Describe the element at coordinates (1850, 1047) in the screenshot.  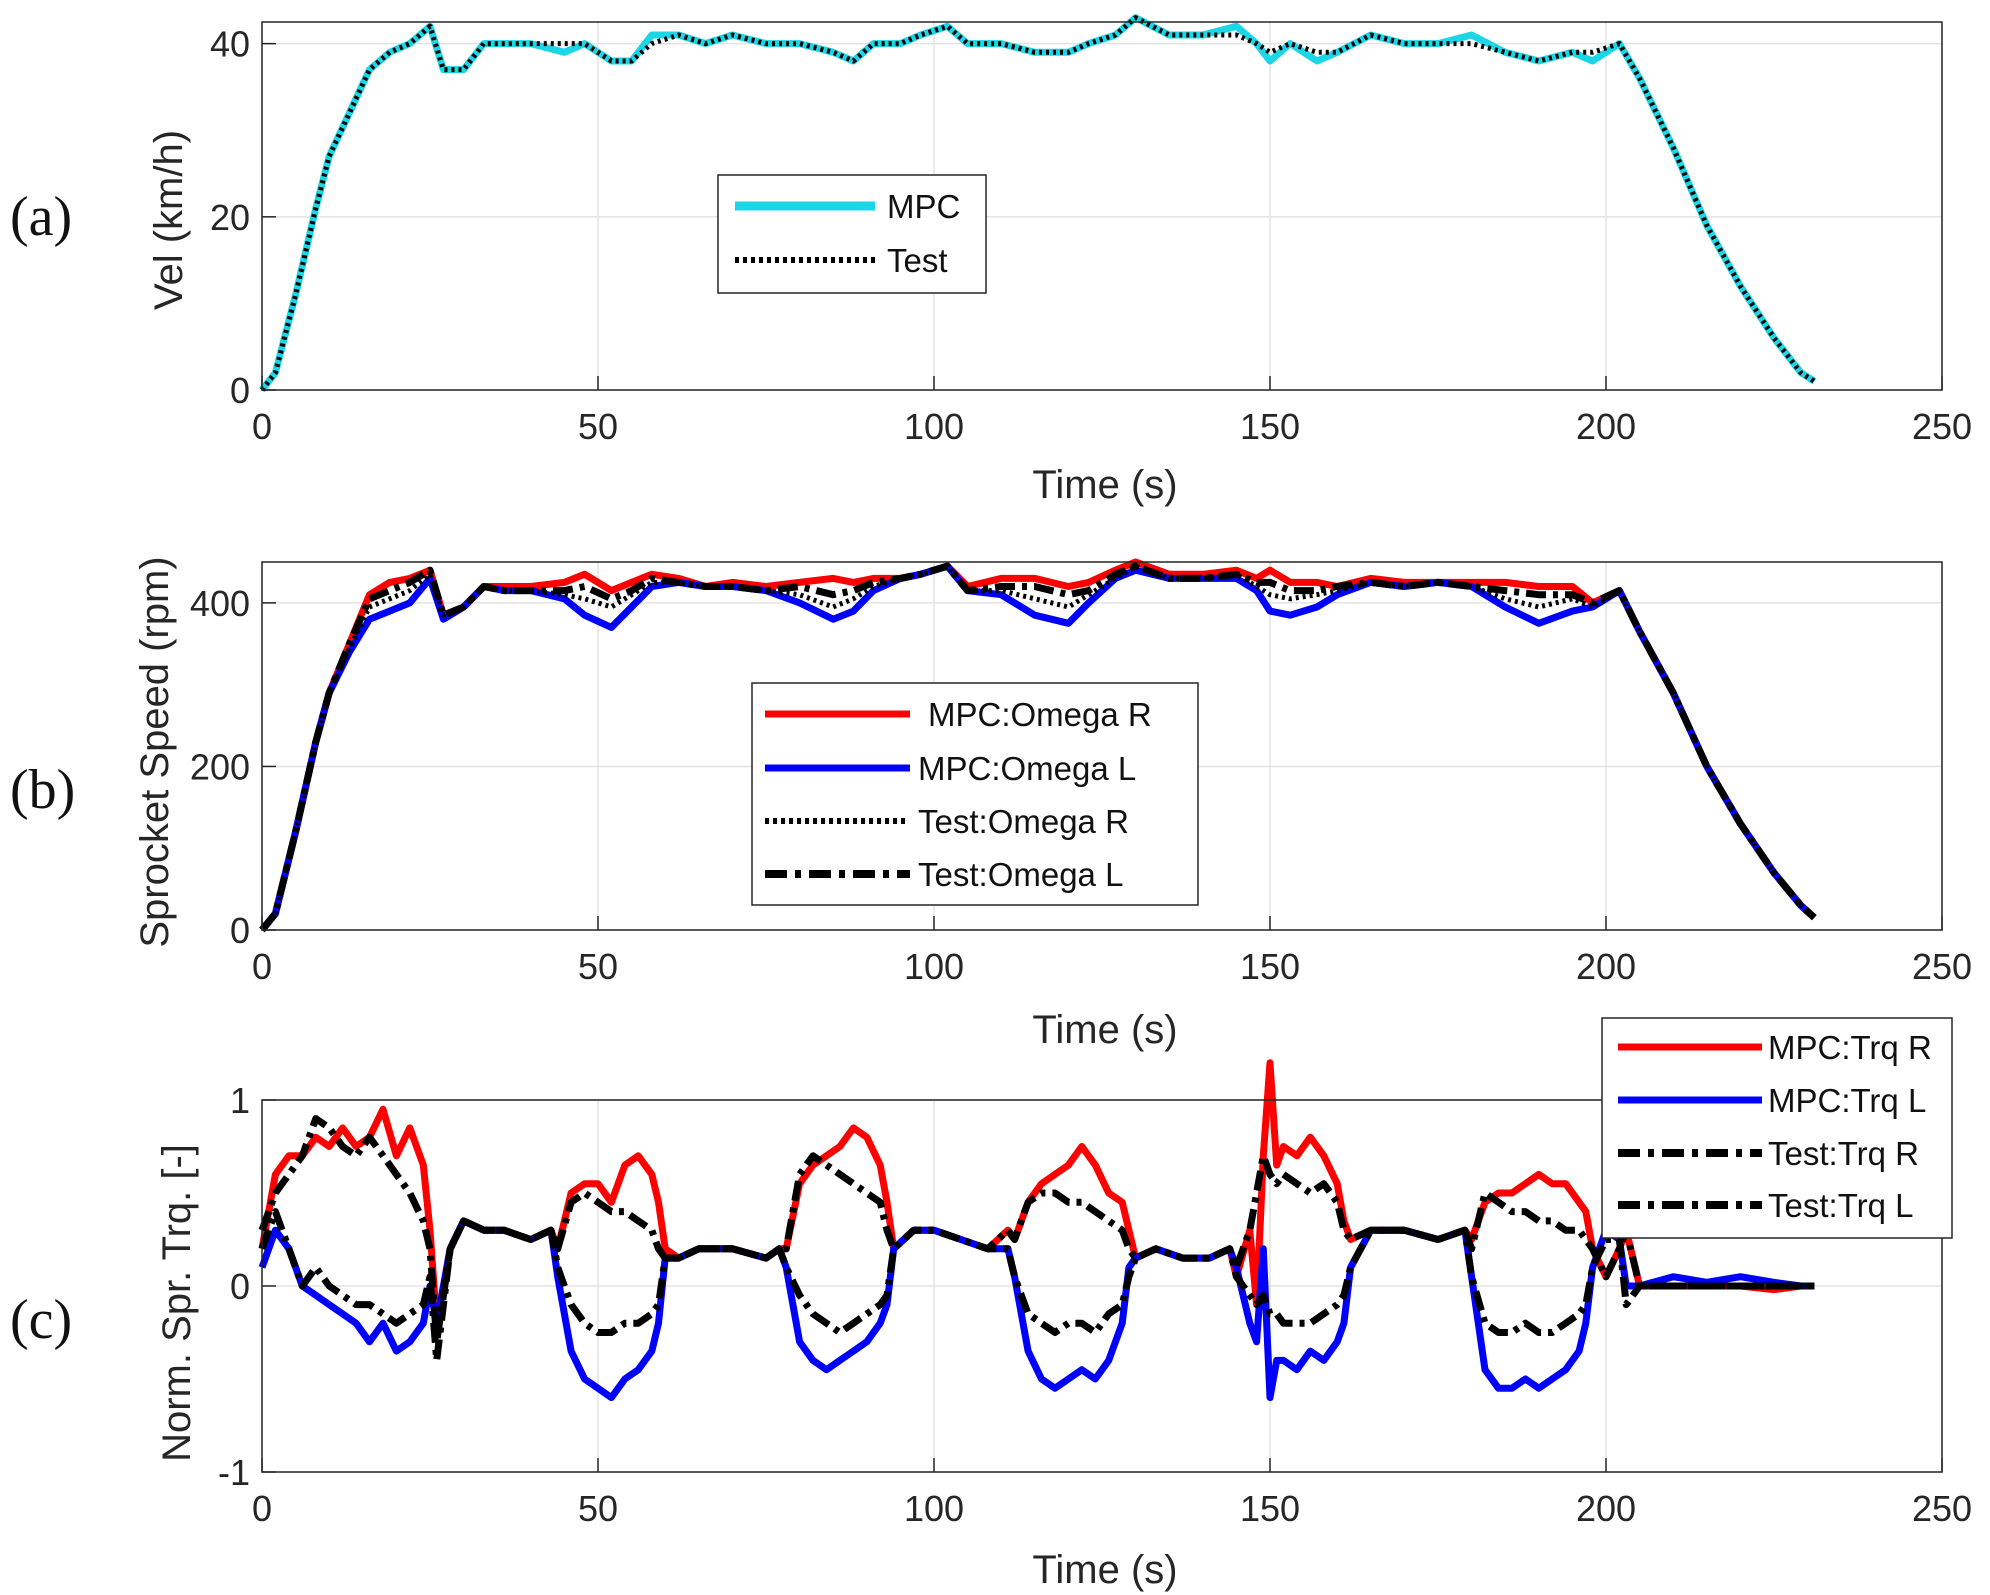
I see `legend-label-trq-r: MPC:Trq R` at that location.